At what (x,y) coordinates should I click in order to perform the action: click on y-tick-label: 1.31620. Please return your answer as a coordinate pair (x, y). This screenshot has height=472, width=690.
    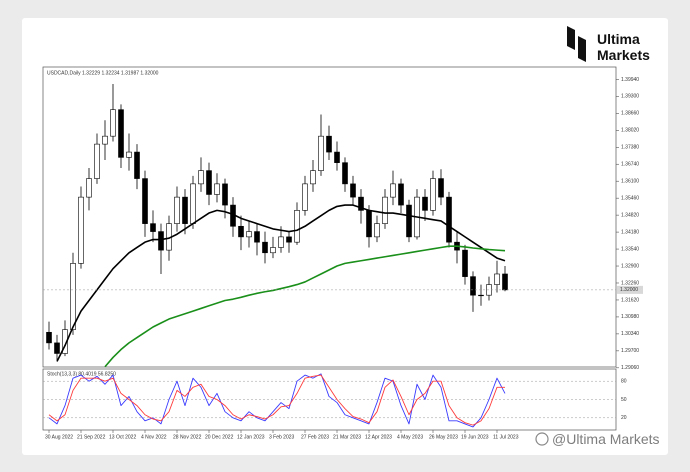
    Looking at the image, I should click on (630, 300).